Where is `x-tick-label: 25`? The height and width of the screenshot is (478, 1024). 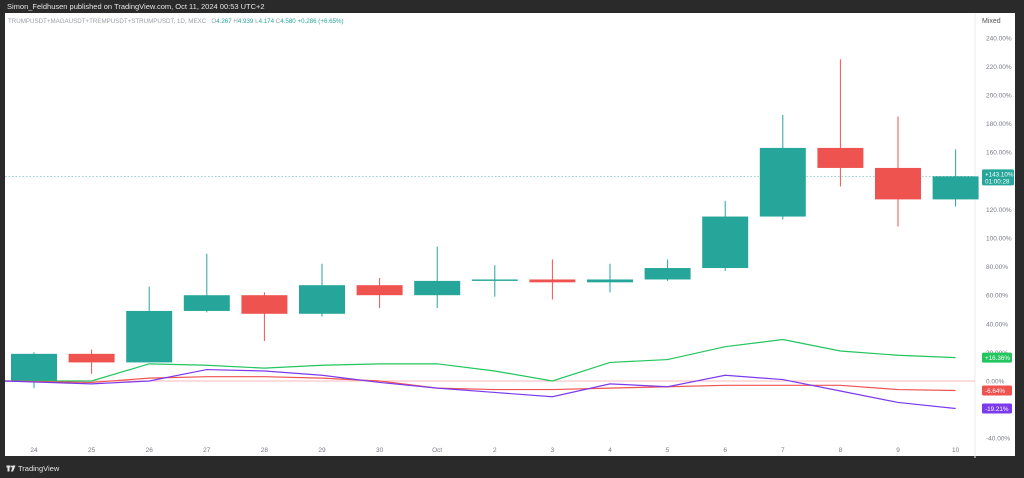
x-tick-label: 25 is located at coordinates (92, 450).